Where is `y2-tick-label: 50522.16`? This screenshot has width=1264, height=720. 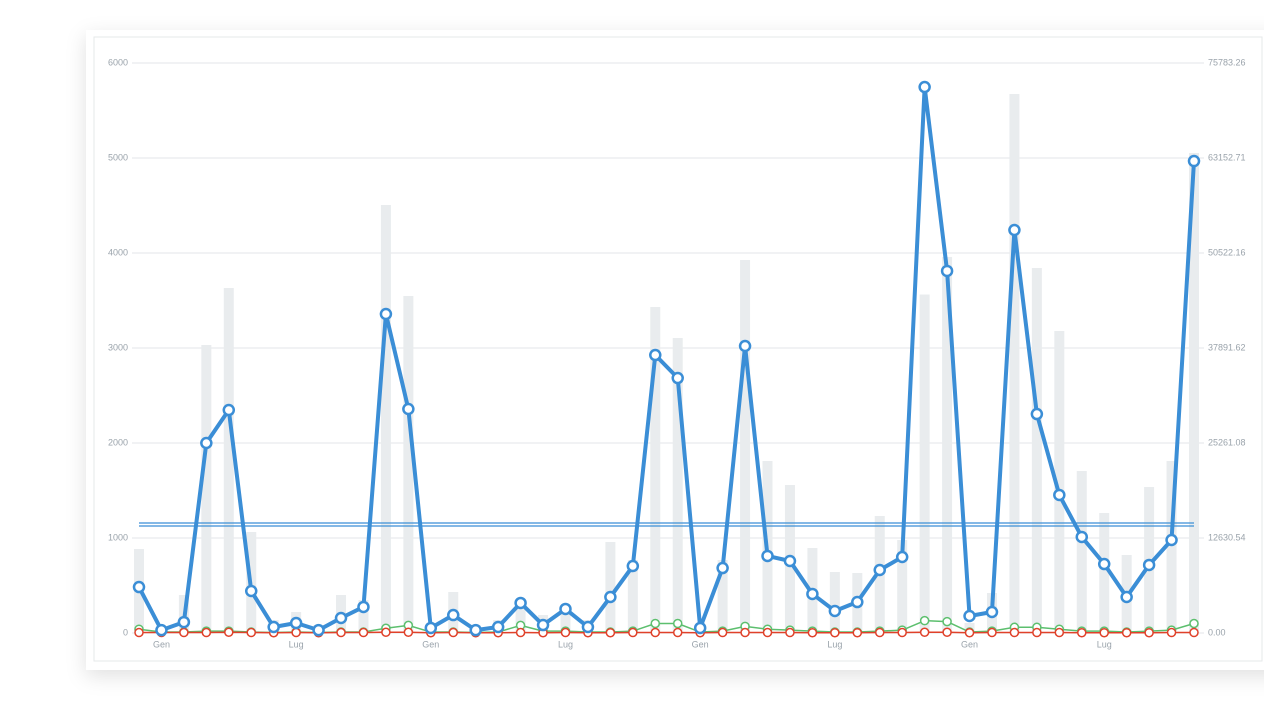 y2-tick-label: 50522.16 is located at coordinates (1227, 252).